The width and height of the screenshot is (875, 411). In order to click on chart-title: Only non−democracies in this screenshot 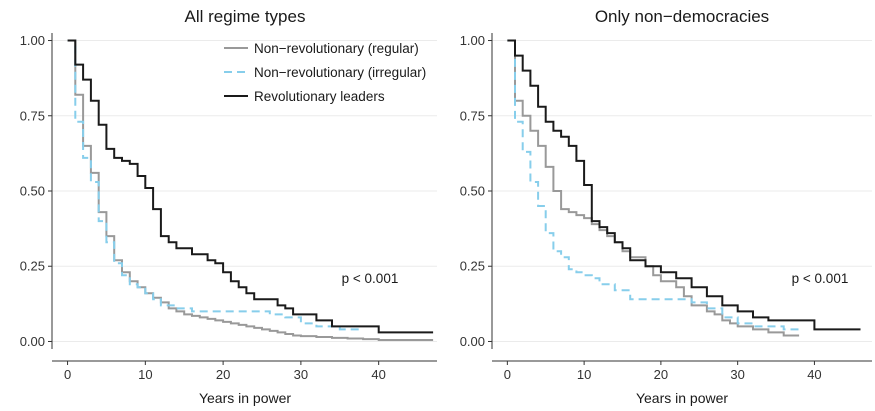, I will do `click(682, 16)`.